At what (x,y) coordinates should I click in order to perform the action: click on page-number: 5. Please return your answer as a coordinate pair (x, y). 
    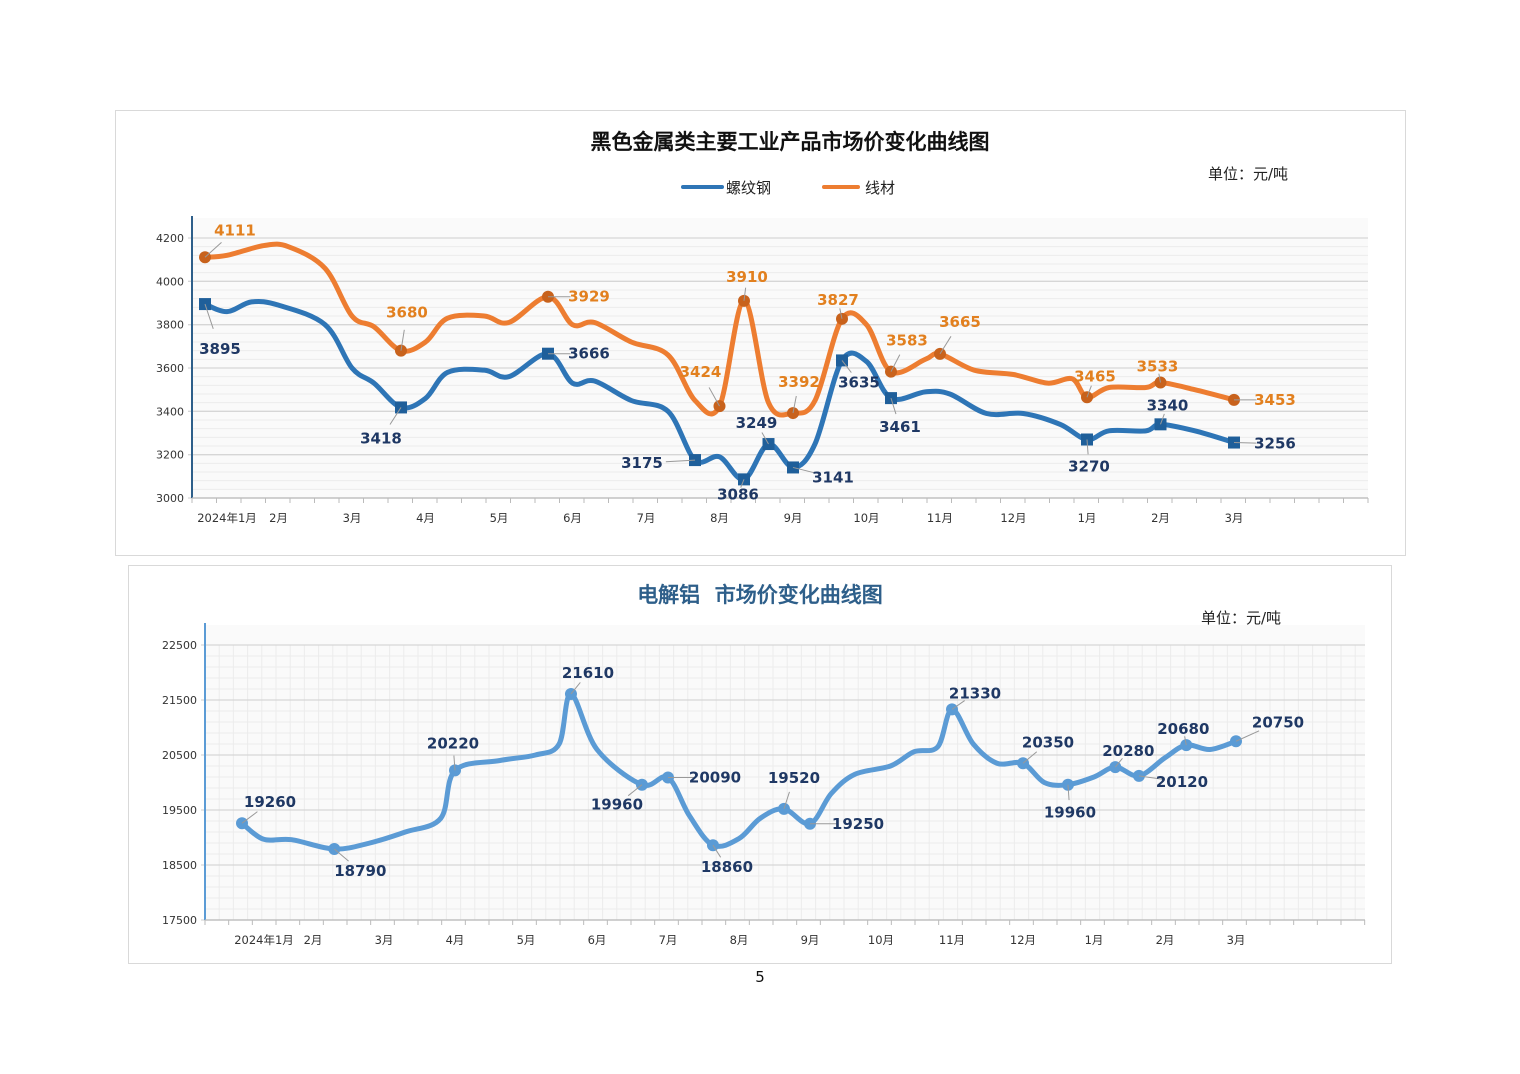
    Looking at the image, I should click on (760, 977).